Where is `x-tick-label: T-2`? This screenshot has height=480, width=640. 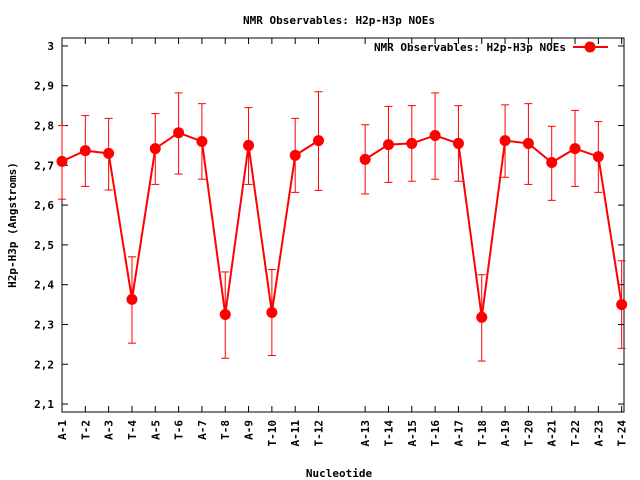 x-tick-label: T-2 is located at coordinates (85, 430).